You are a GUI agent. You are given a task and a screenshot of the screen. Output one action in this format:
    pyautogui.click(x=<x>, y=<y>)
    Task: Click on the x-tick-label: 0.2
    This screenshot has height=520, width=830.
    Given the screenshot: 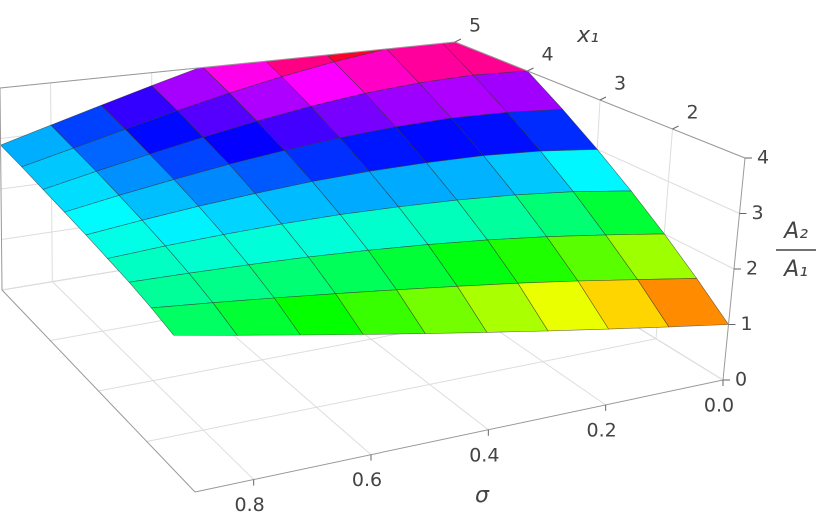 What is the action you would take?
    pyautogui.click(x=602, y=430)
    